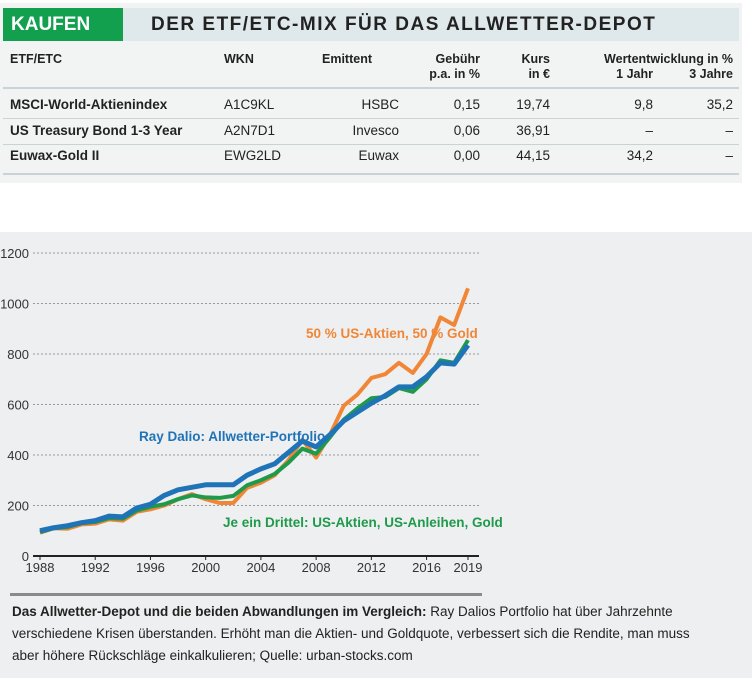 The width and height of the screenshot is (752, 678). I want to click on kaufen-badge: KAUFEN, so click(63, 24).